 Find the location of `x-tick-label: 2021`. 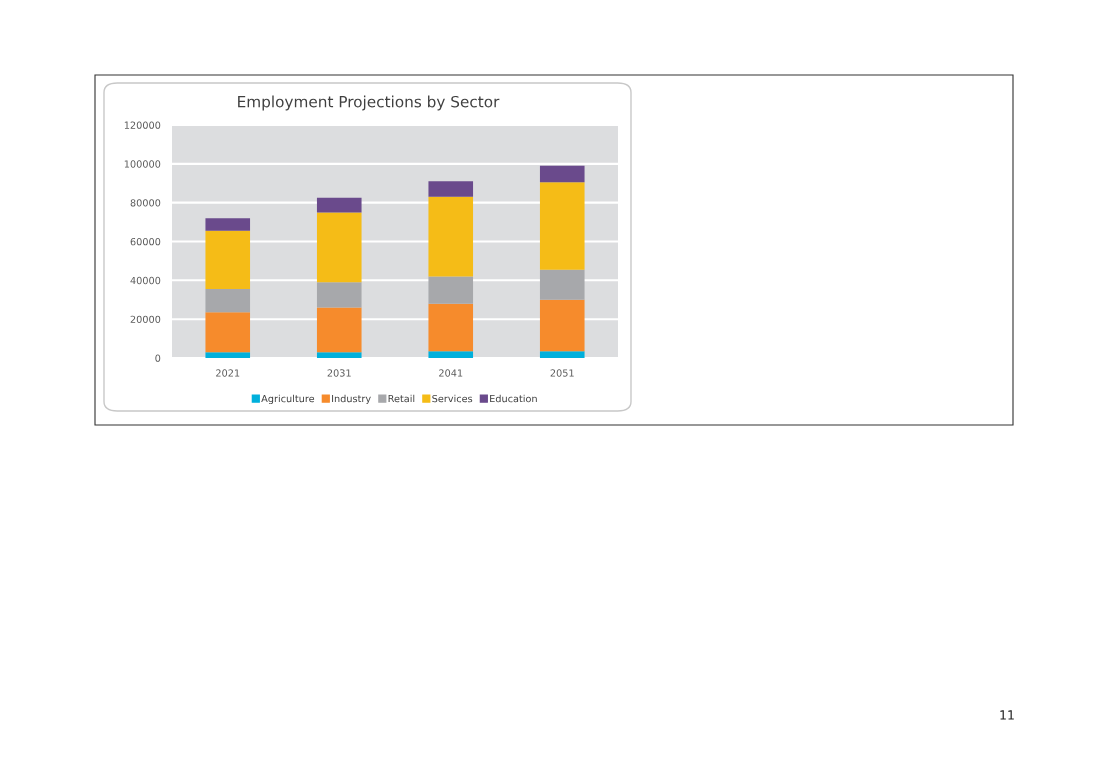

x-tick-label: 2021 is located at coordinates (228, 373).